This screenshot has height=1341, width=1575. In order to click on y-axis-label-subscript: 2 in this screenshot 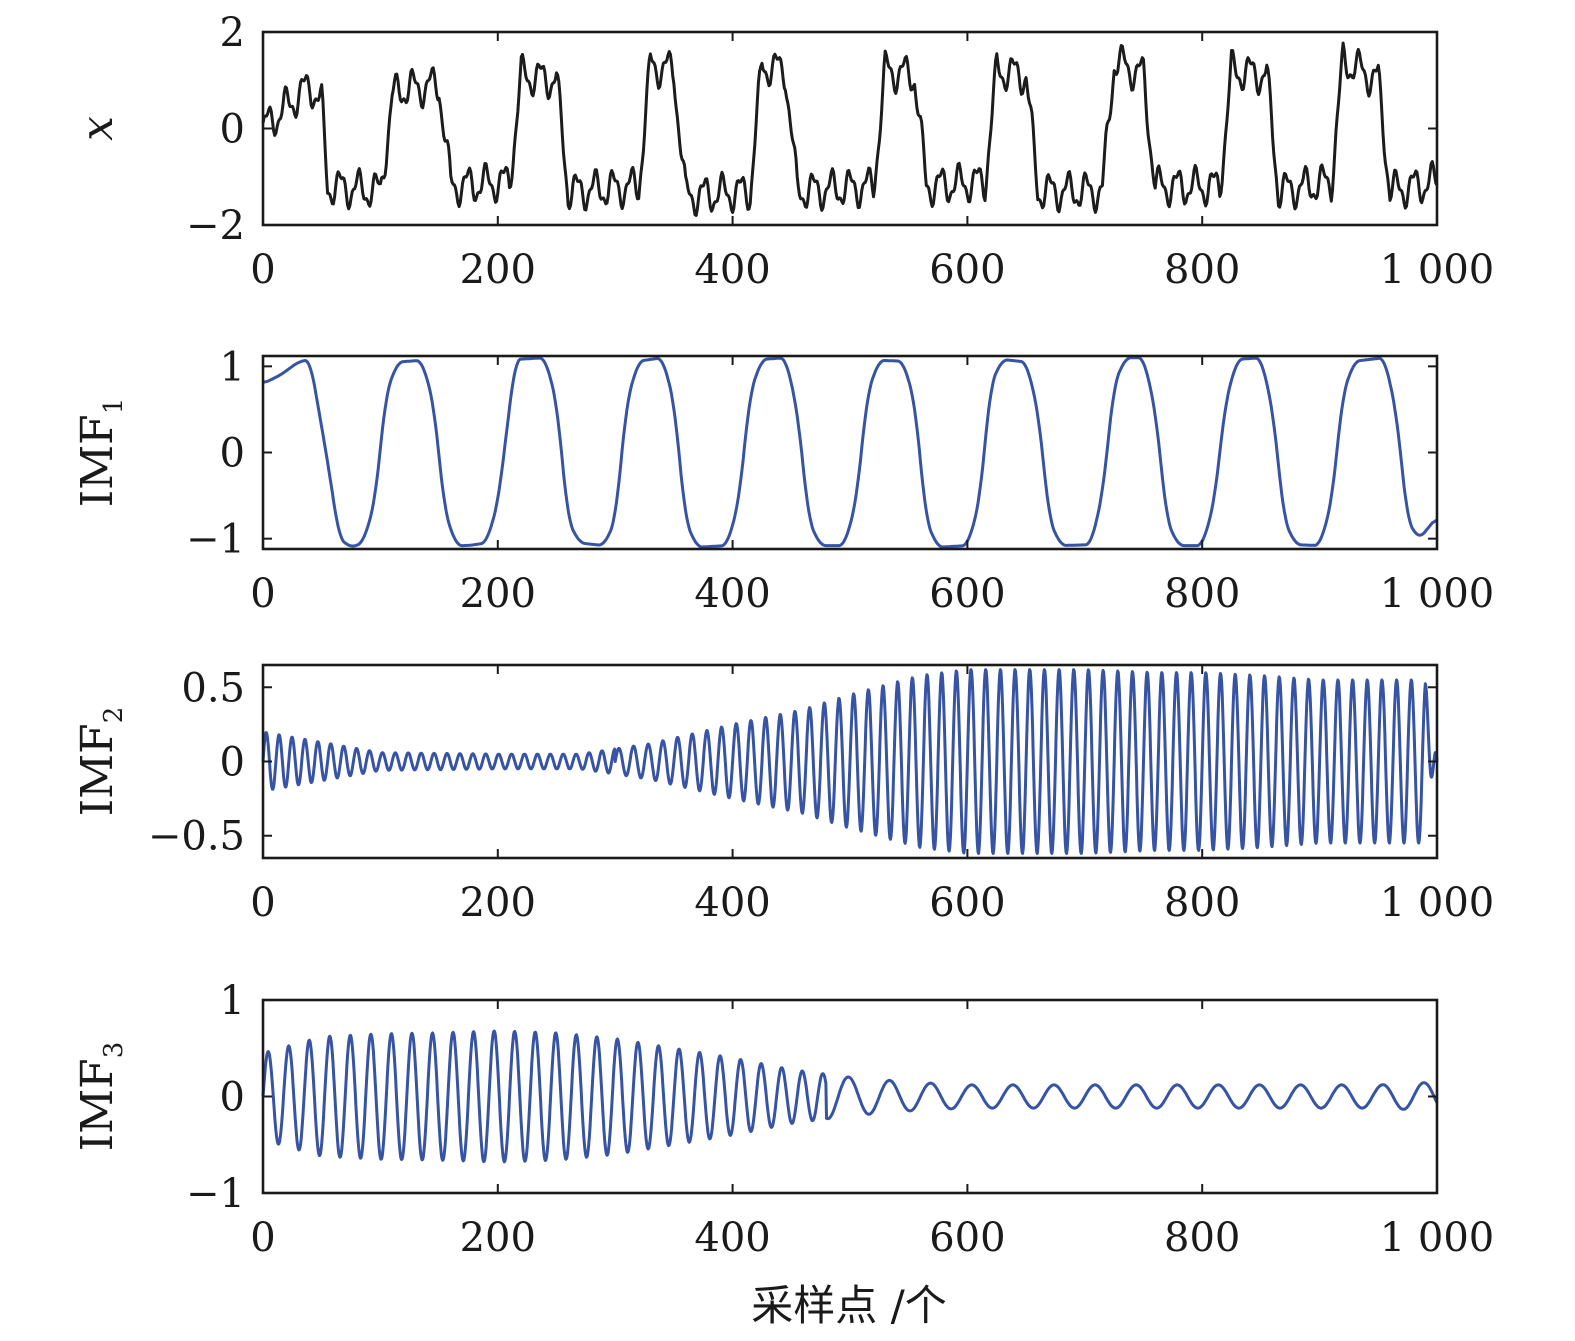, I will do `click(114, 715)`.